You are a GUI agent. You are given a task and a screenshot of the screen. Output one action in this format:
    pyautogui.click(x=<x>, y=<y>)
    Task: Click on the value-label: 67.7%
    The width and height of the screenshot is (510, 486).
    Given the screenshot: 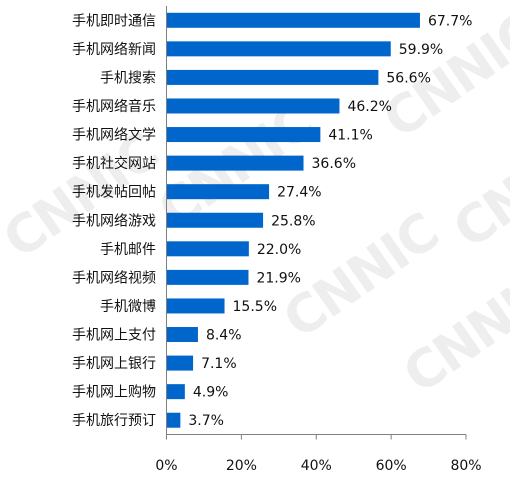 What is the action you would take?
    pyautogui.click(x=450, y=21)
    